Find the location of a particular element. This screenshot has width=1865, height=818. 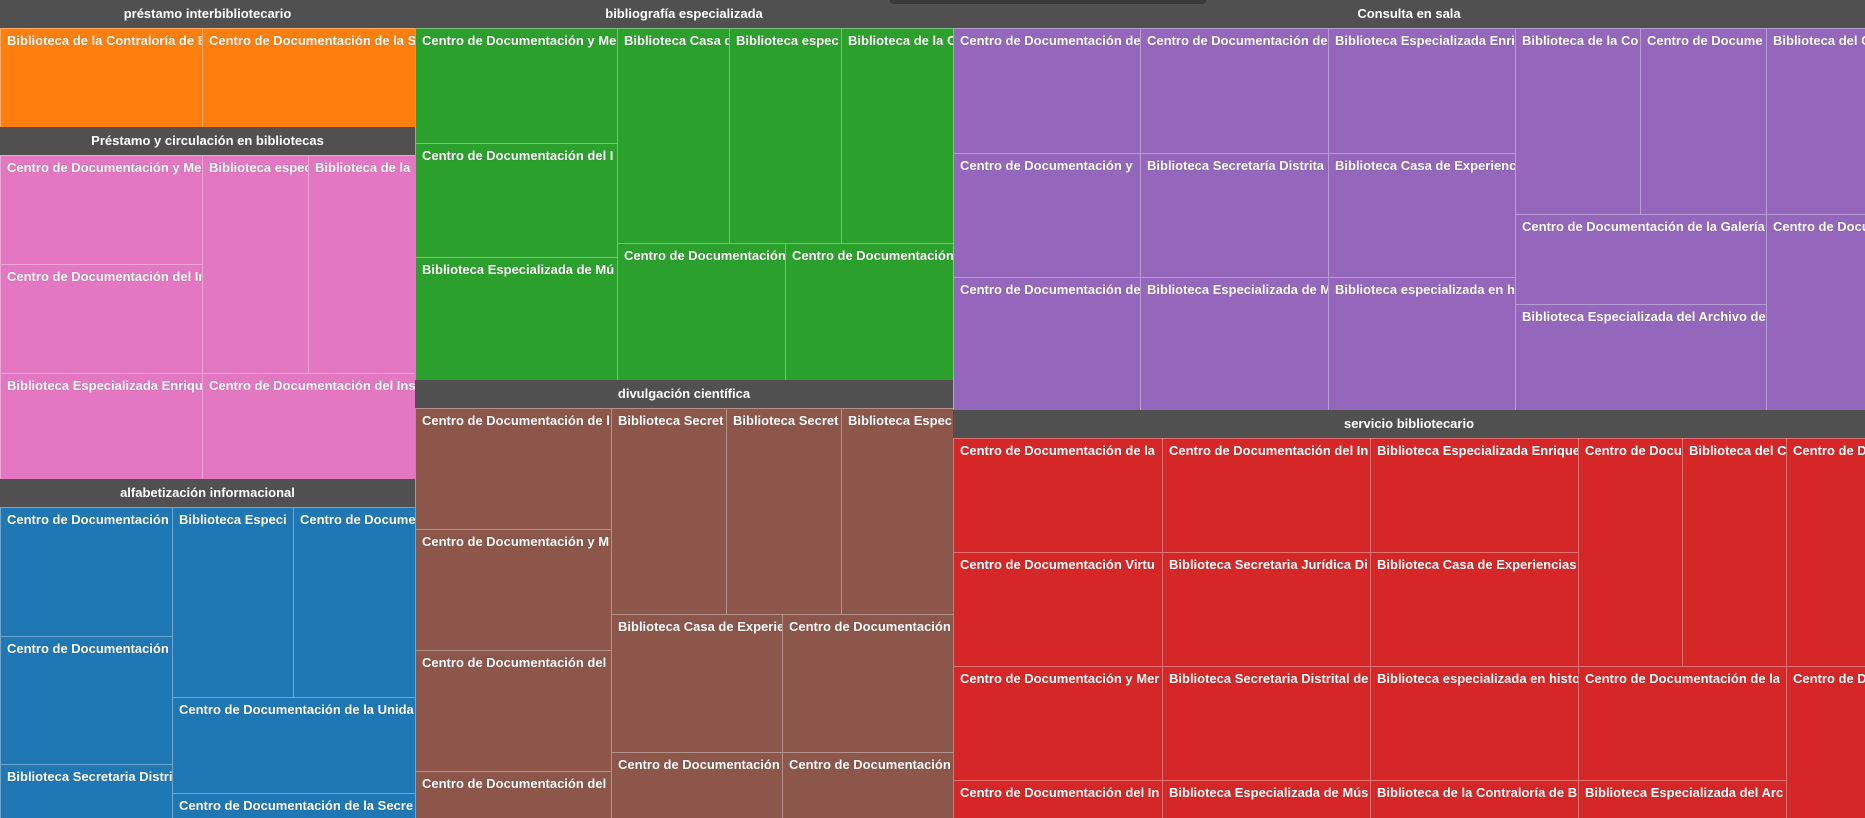

group-header-servicio-bibliotecario: servicio bibliotecario is located at coordinates (1409, 424).